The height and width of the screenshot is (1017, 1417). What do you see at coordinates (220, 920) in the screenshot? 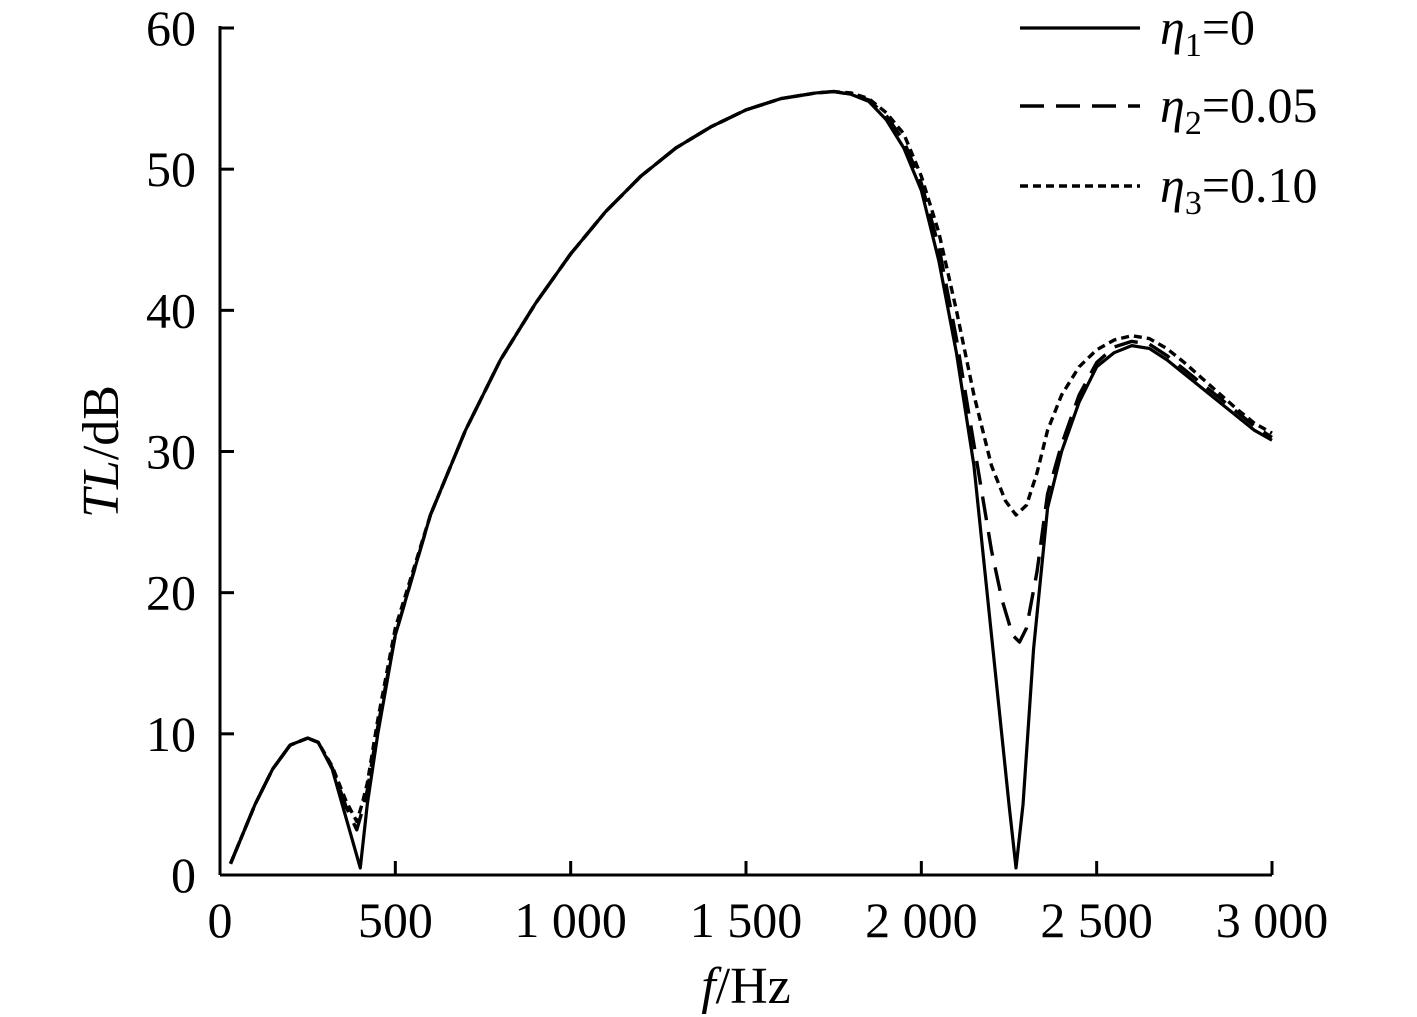
I see `x-tick-label: 0` at bounding box center [220, 920].